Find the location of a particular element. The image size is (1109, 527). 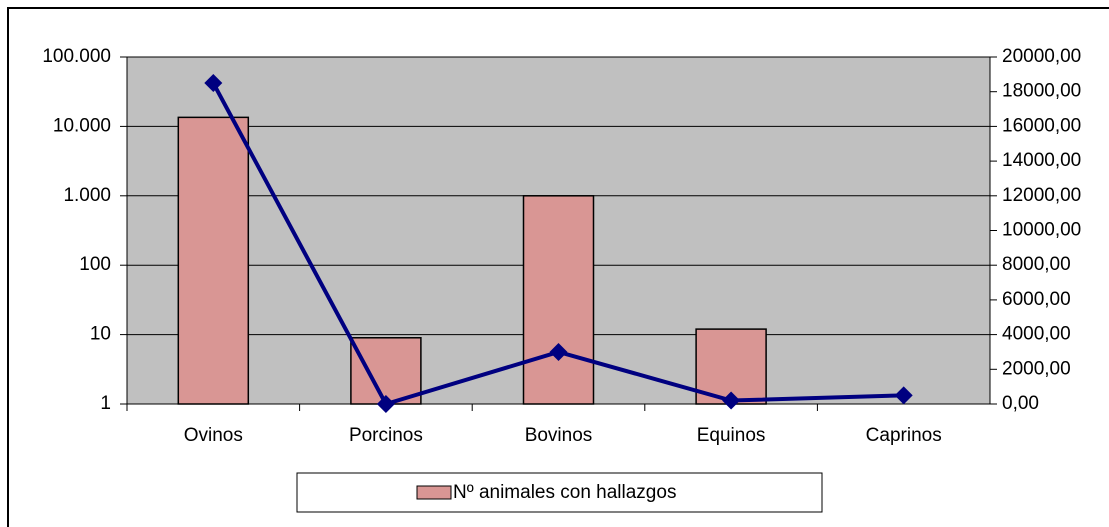

y2-tick-label: 12000,00 is located at coordinates (1041, 195).